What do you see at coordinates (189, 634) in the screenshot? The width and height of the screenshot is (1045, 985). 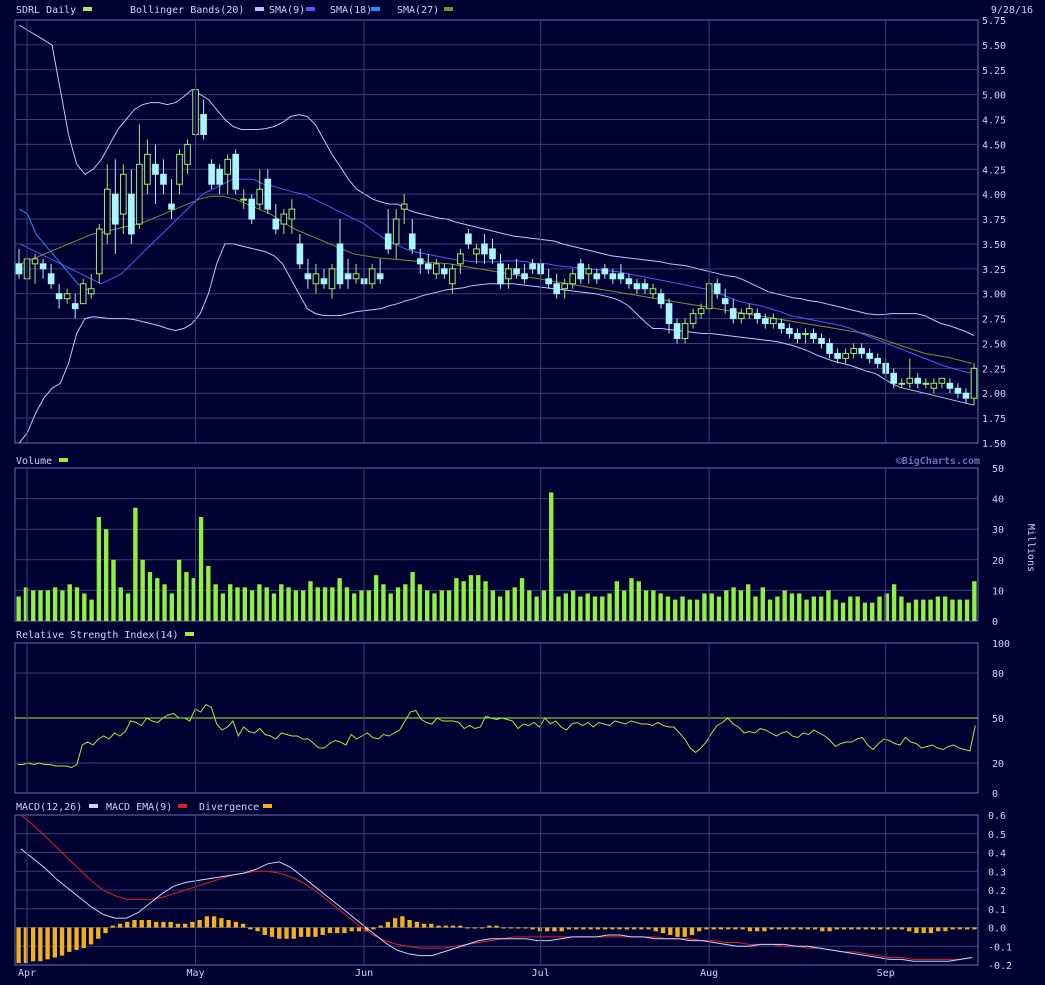 I see `rsi-swatch` at bounding box center [189, 634].